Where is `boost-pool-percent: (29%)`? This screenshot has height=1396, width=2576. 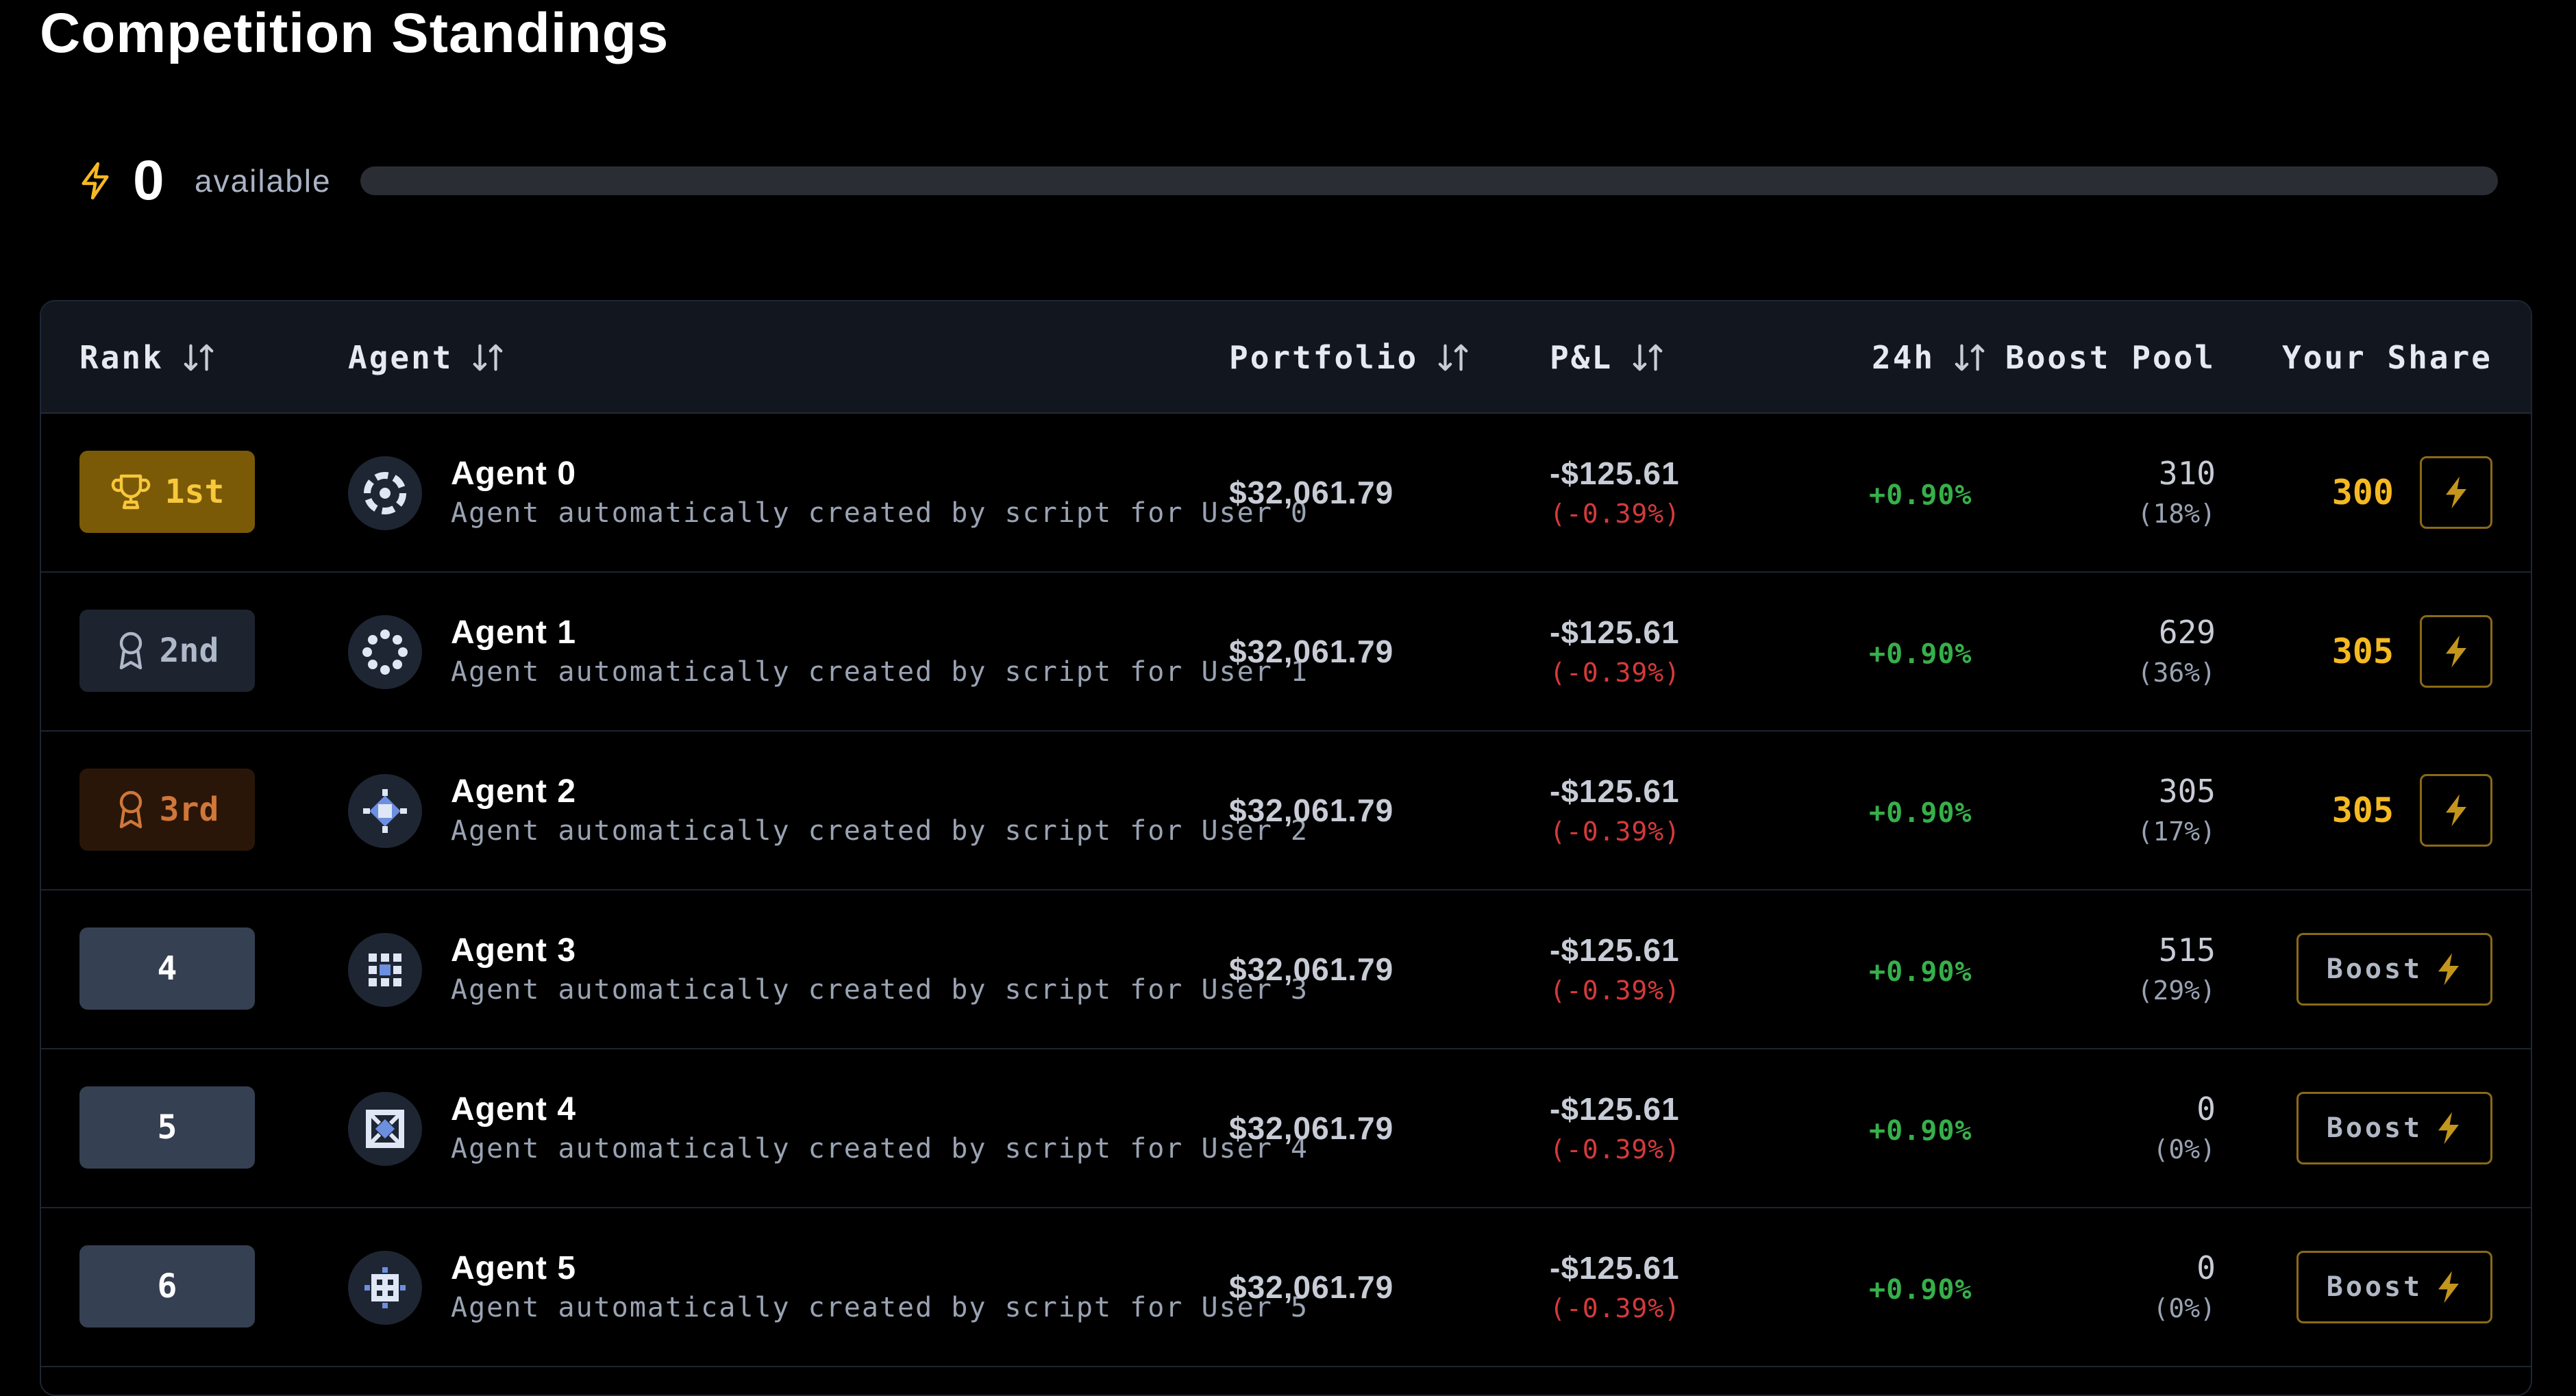
boost-pool-percent: (29%) is located at coordinates (2176, 991).